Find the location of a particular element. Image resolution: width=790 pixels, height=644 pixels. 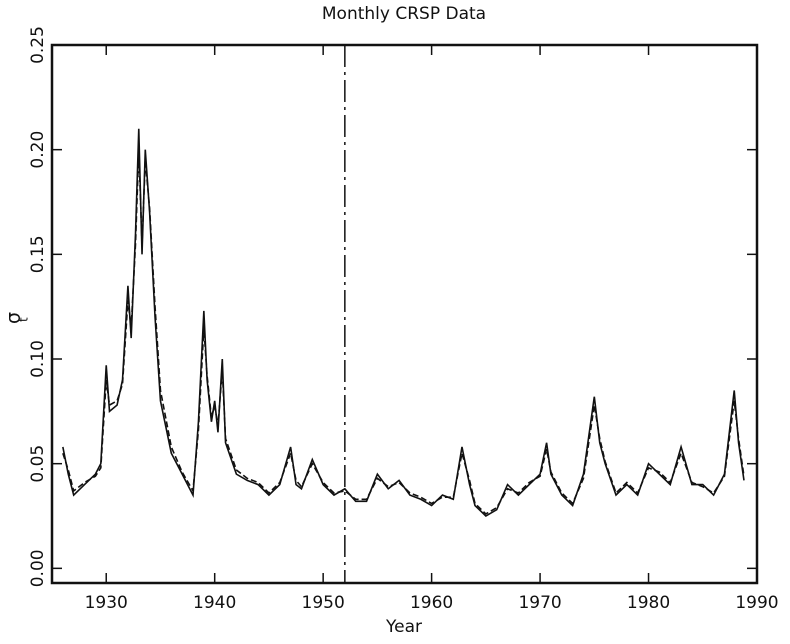

y-axis-symbol: σ is located at coordinates (14, 318).